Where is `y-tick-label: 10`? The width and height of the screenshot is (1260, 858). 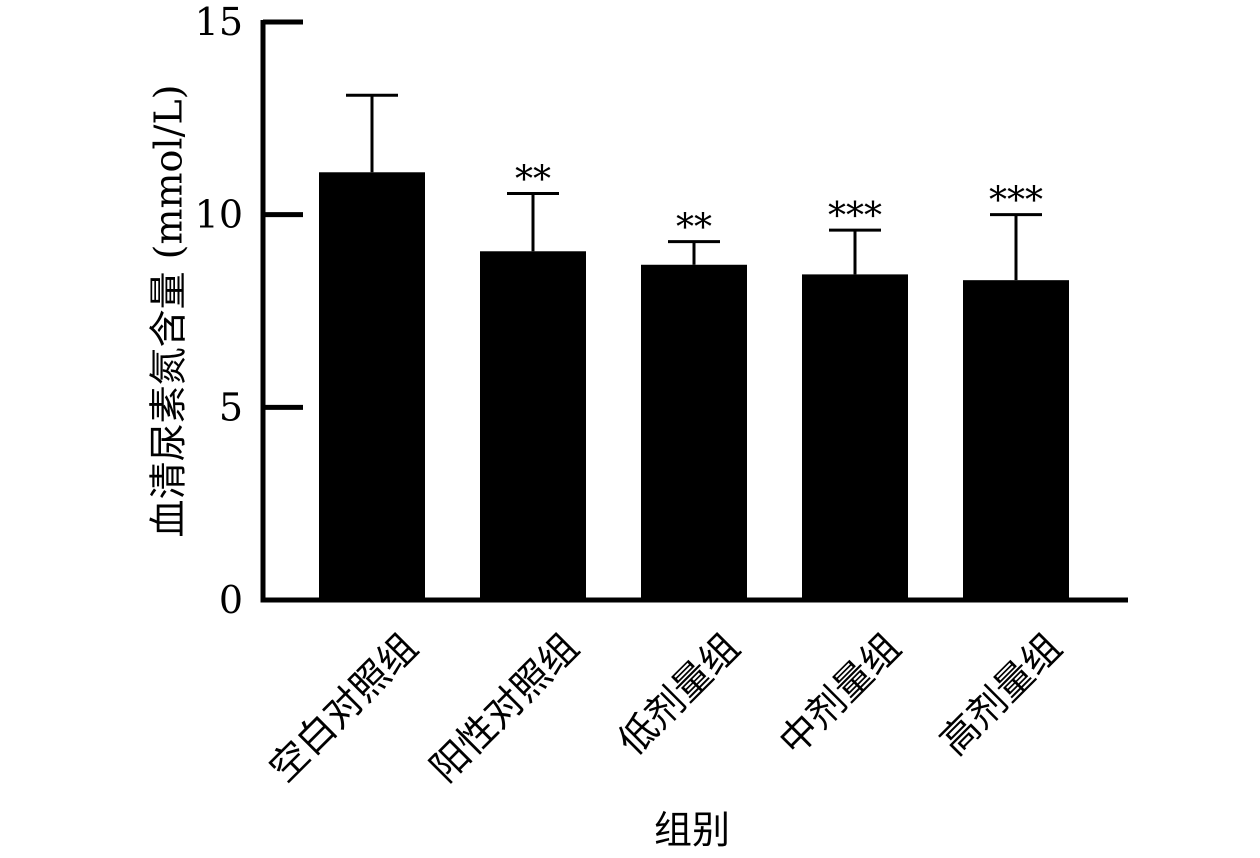 y-tick-label: 10 is located at coordinates (219, 215).